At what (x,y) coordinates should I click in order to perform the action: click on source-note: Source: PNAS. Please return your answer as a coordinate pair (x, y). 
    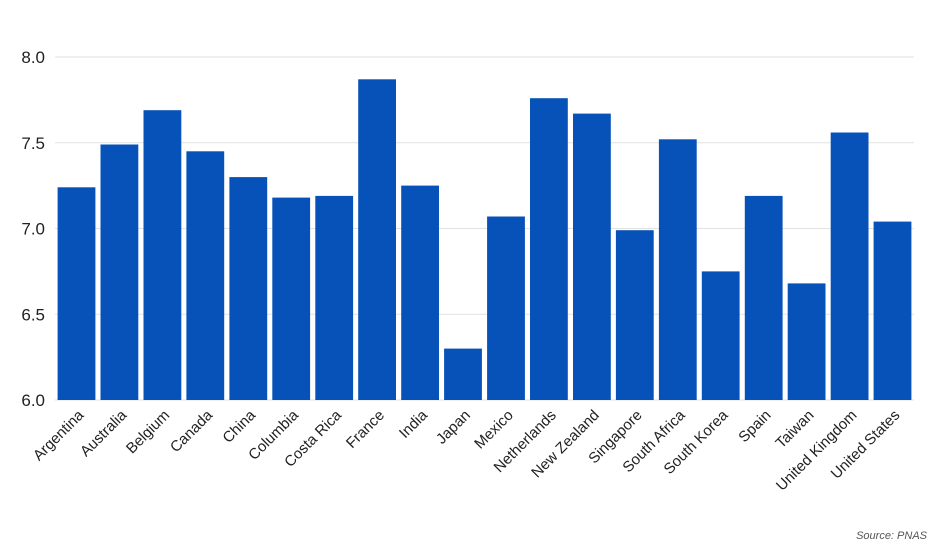
    Looking at the image, I should click on (891, 536).